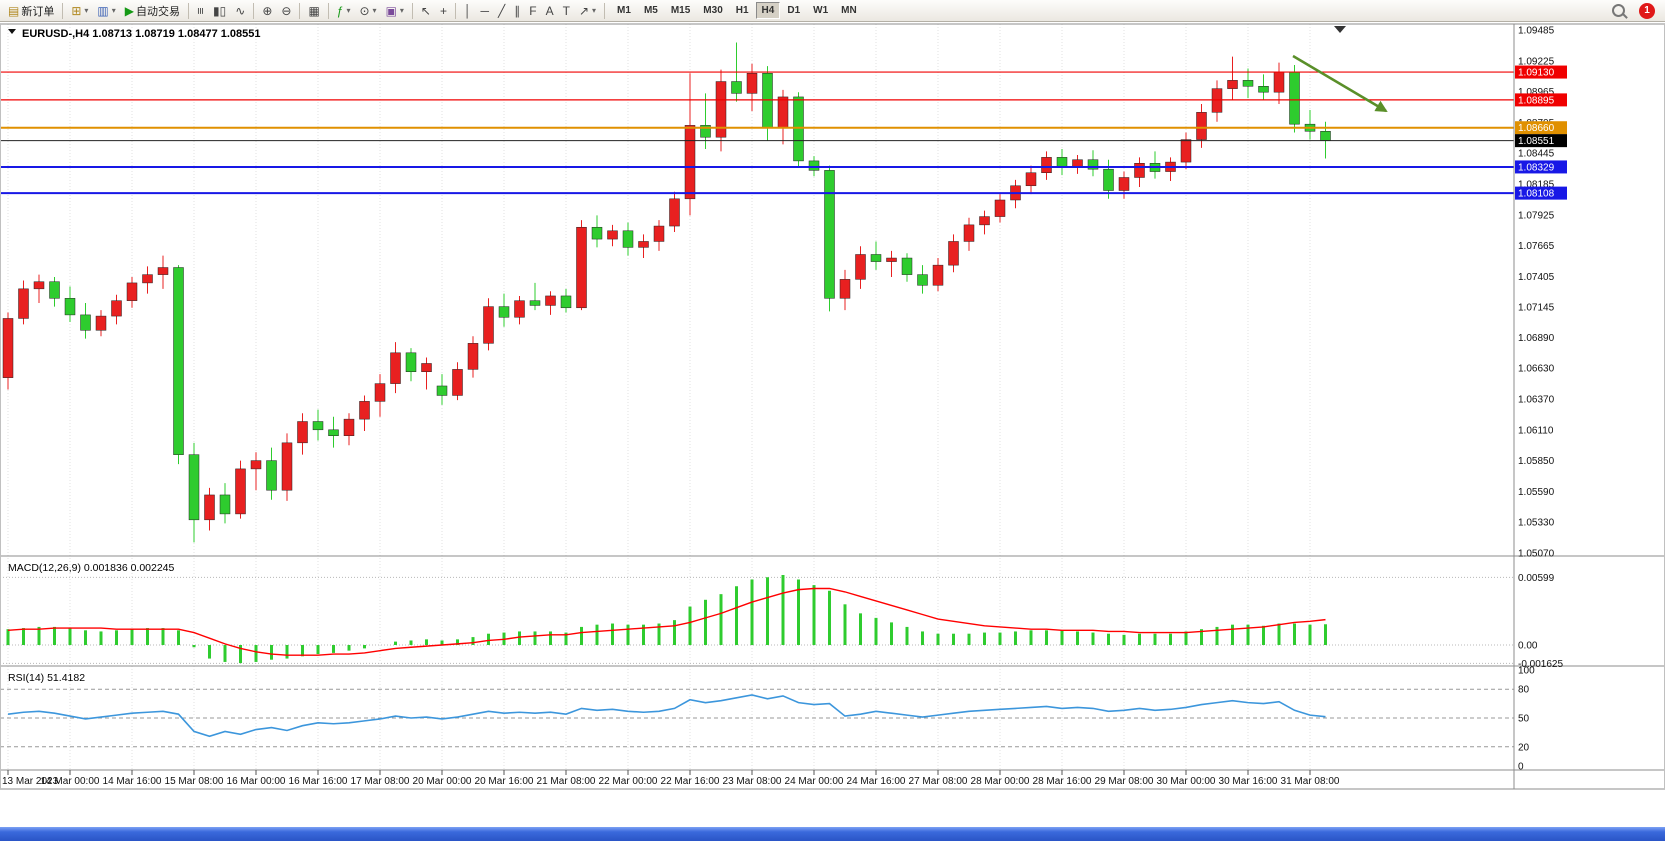  What do you see at coordinates (1536, 369) in the screenshot?
I see `svg-text: 1.06630` at bounding box center [1536, 369].